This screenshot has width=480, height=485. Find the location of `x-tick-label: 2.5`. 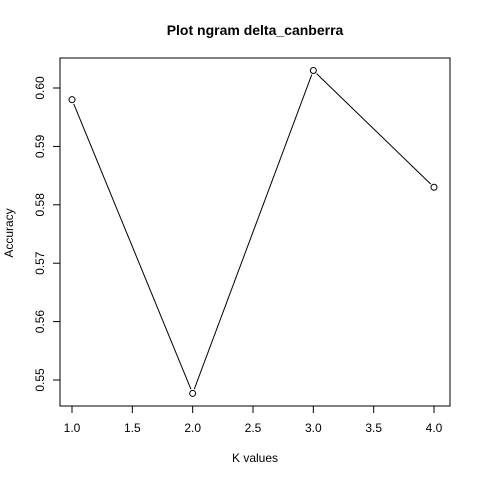

x-tick-label: 2.5 is located at coordinates (253, 428).